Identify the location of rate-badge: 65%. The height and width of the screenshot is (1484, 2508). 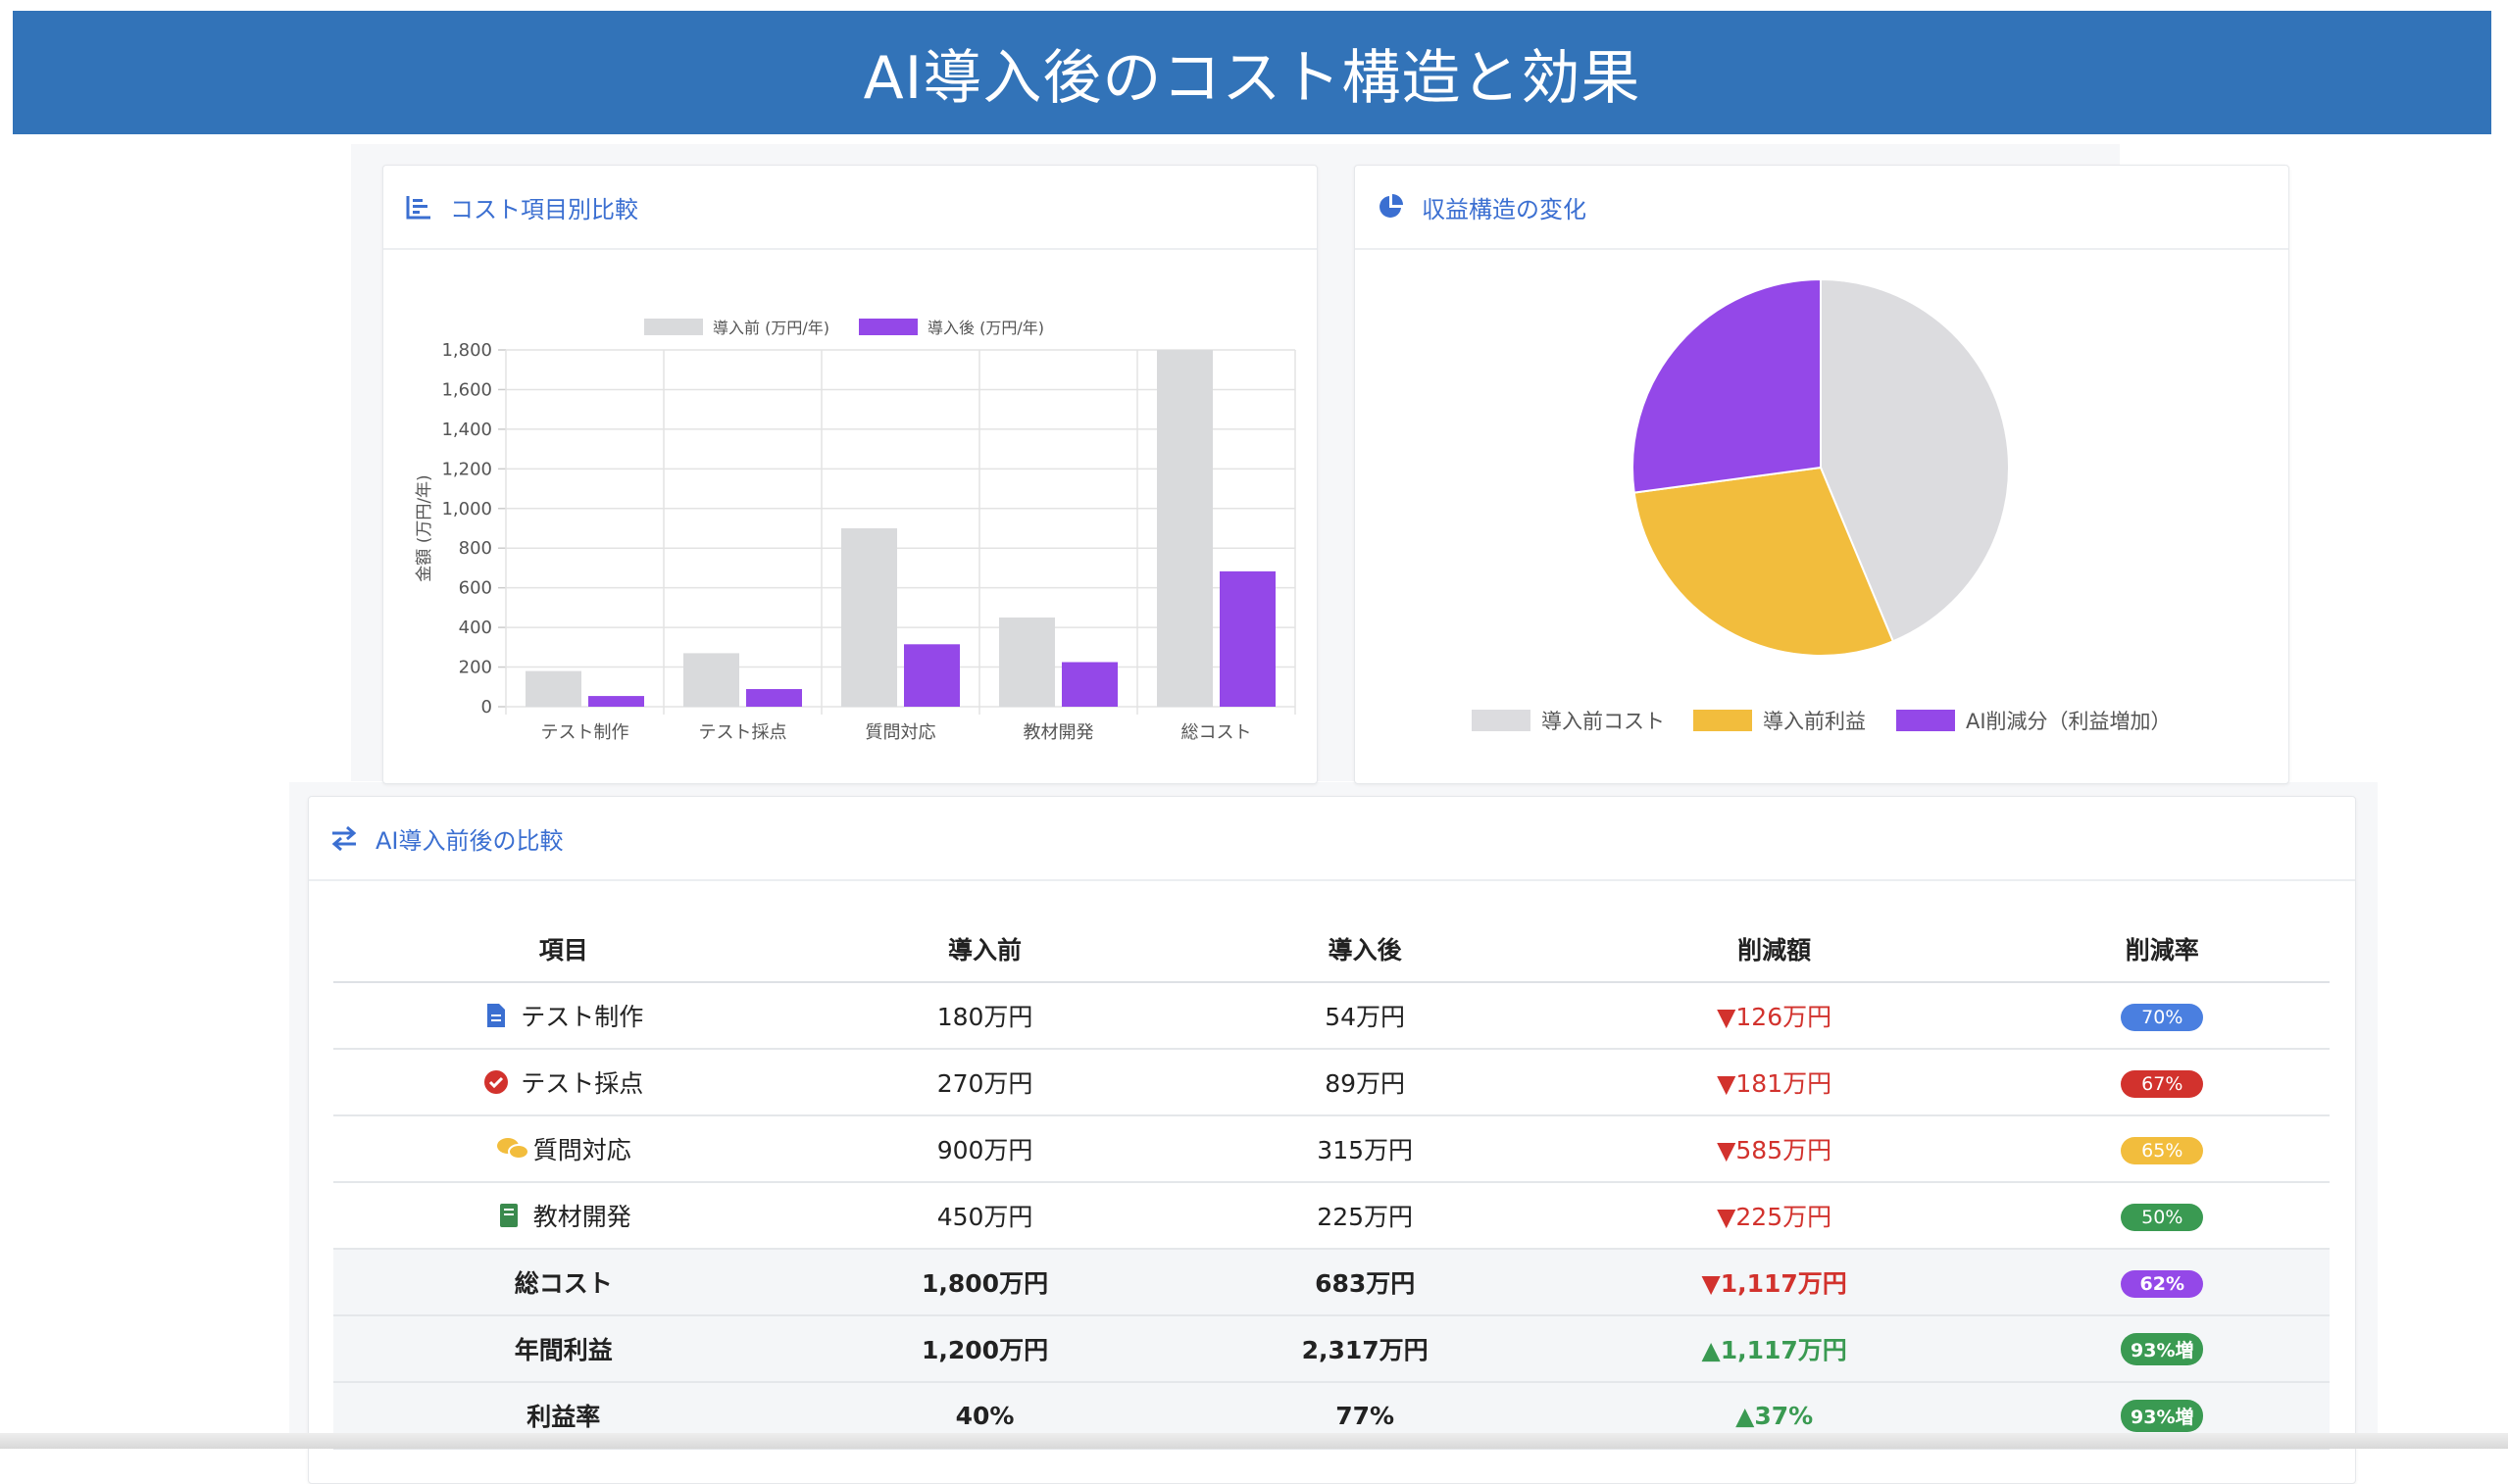
(2162, 1150).